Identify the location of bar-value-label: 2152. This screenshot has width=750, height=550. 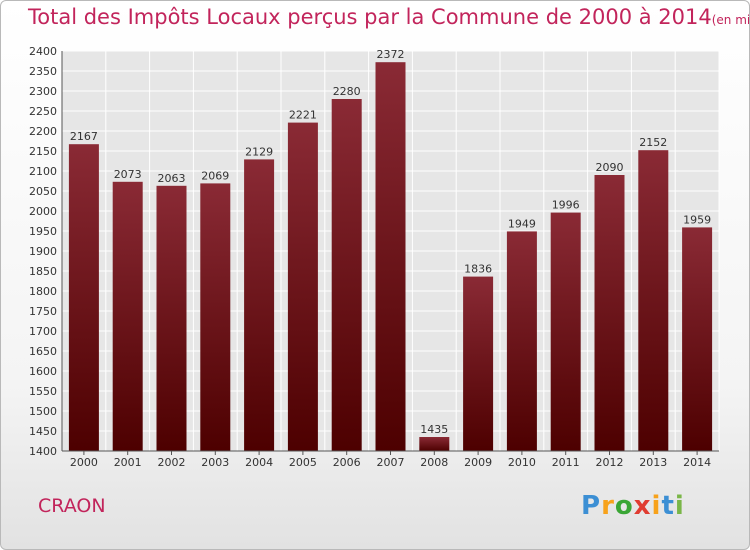
(653, 142).